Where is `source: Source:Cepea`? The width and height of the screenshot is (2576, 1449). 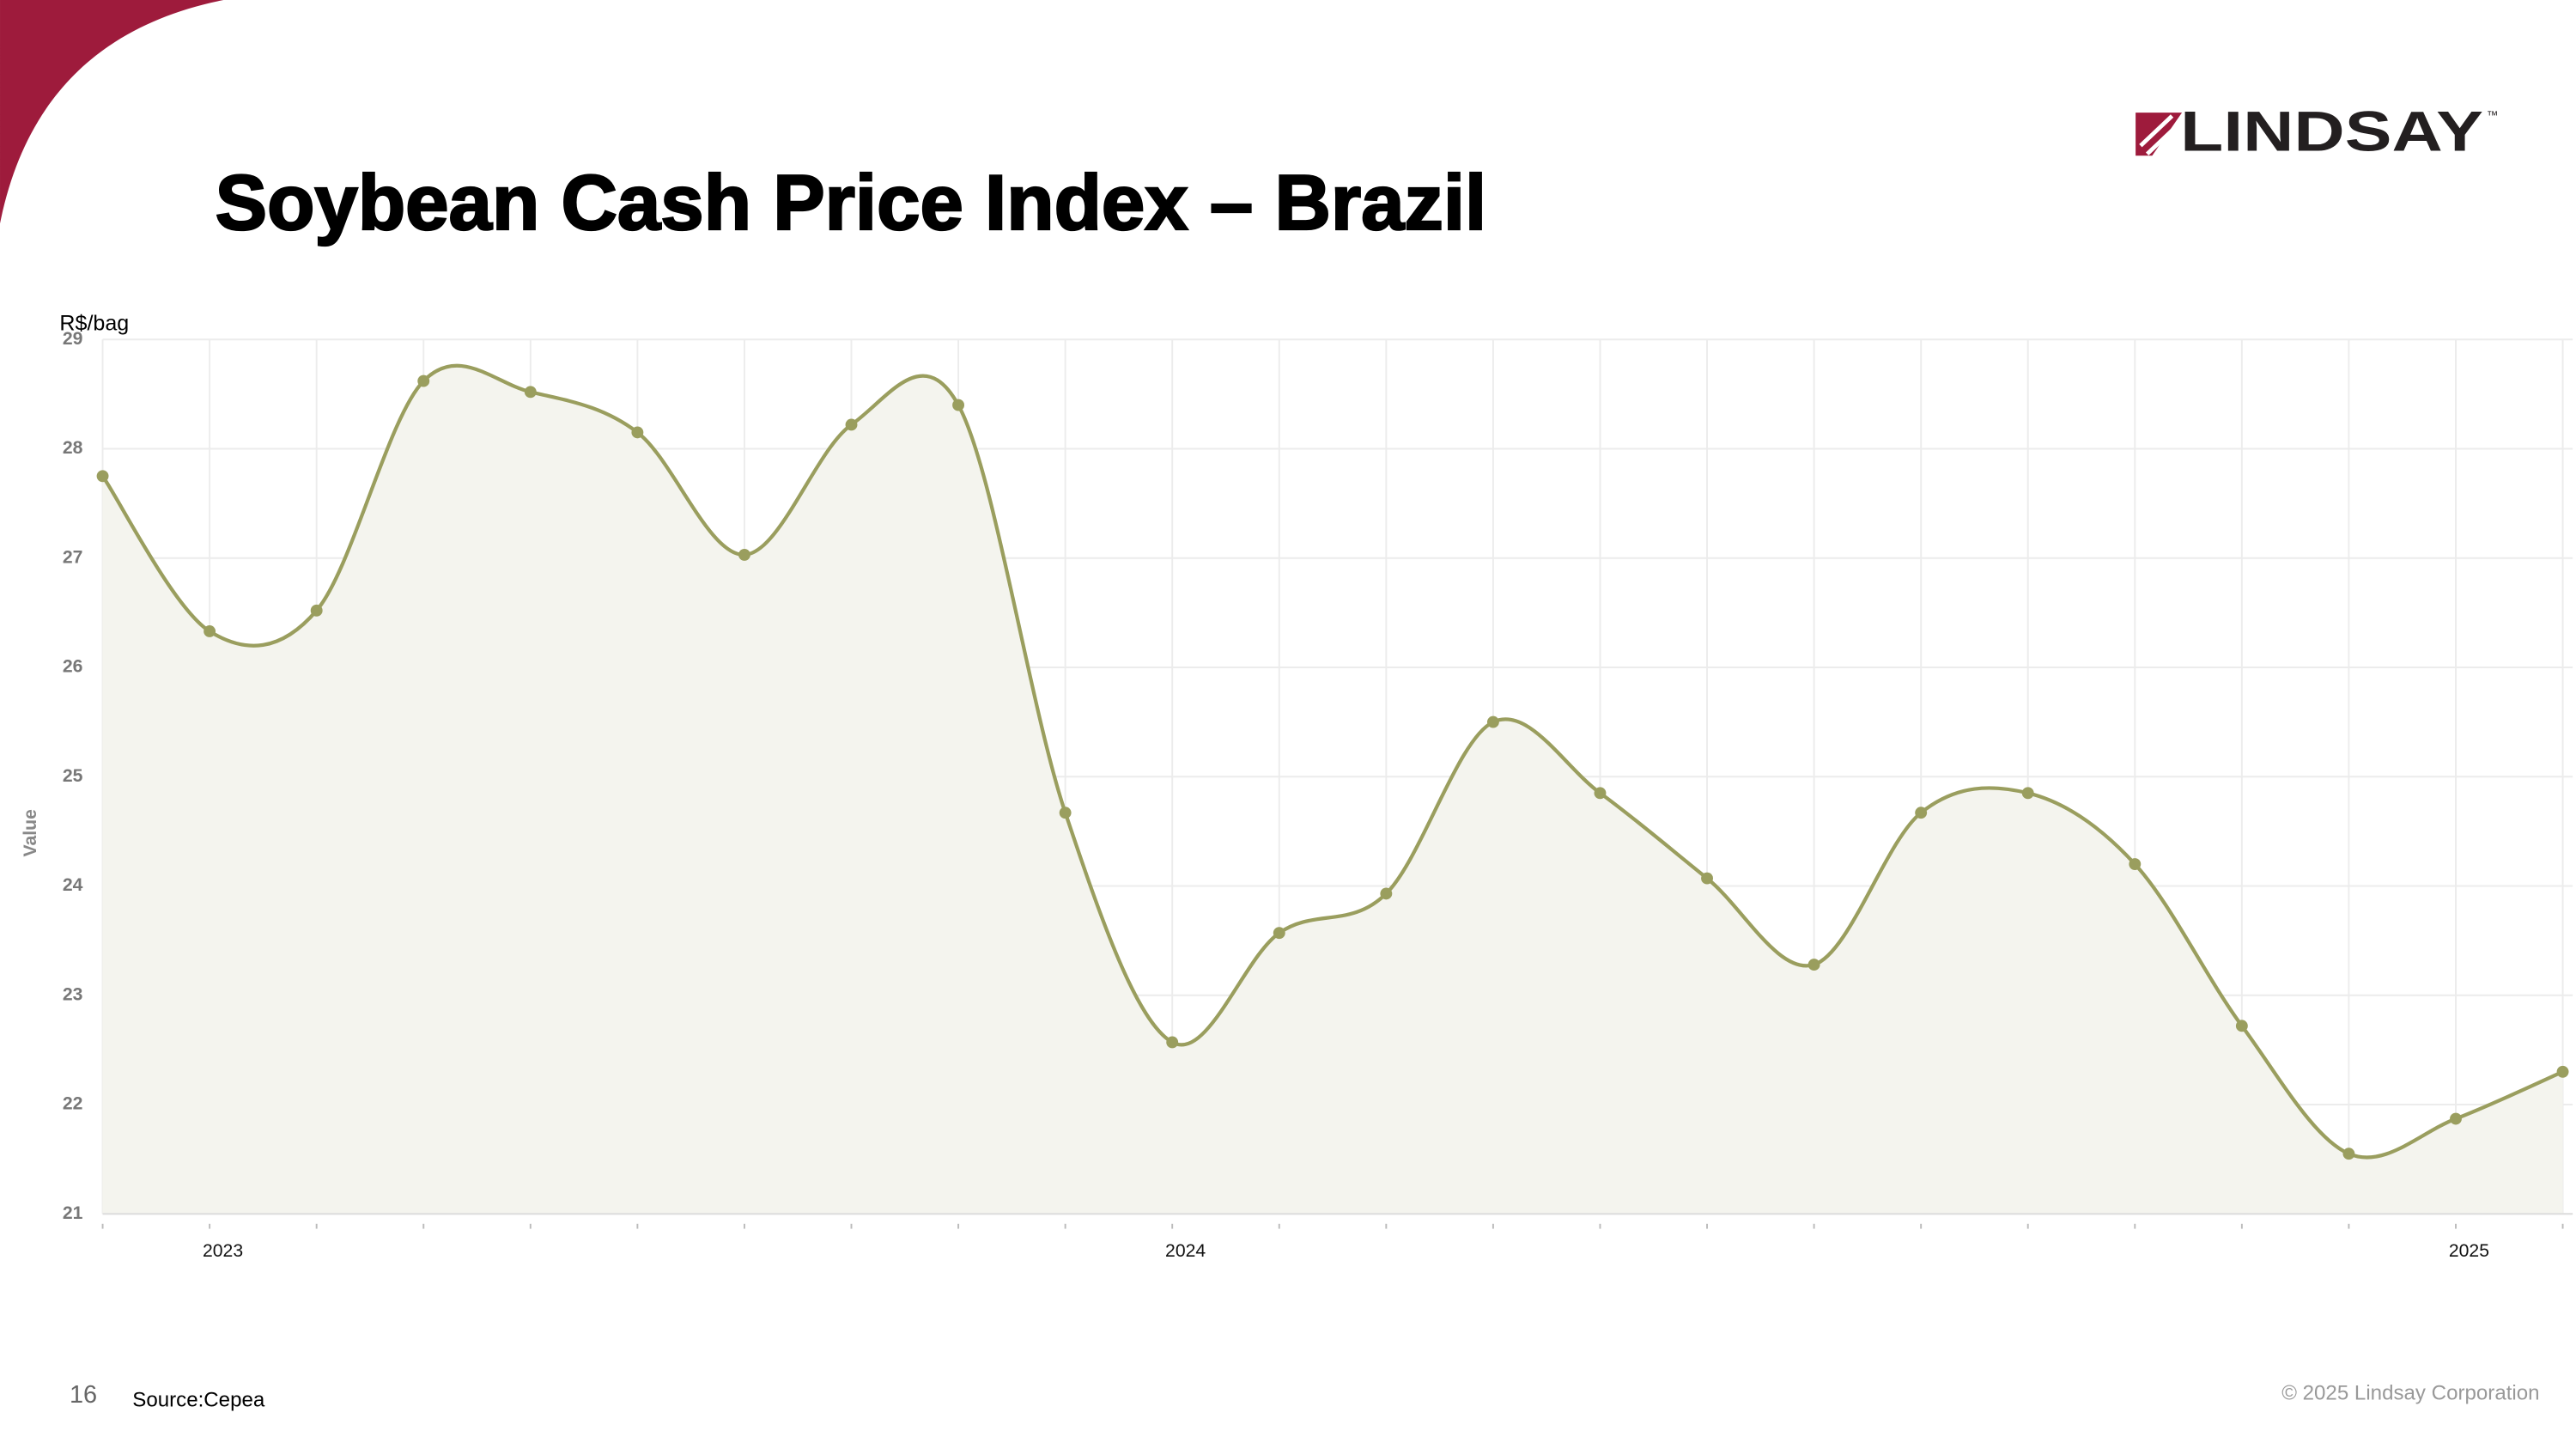
source: Source:Cepea is located at coordinates (198, 1399).